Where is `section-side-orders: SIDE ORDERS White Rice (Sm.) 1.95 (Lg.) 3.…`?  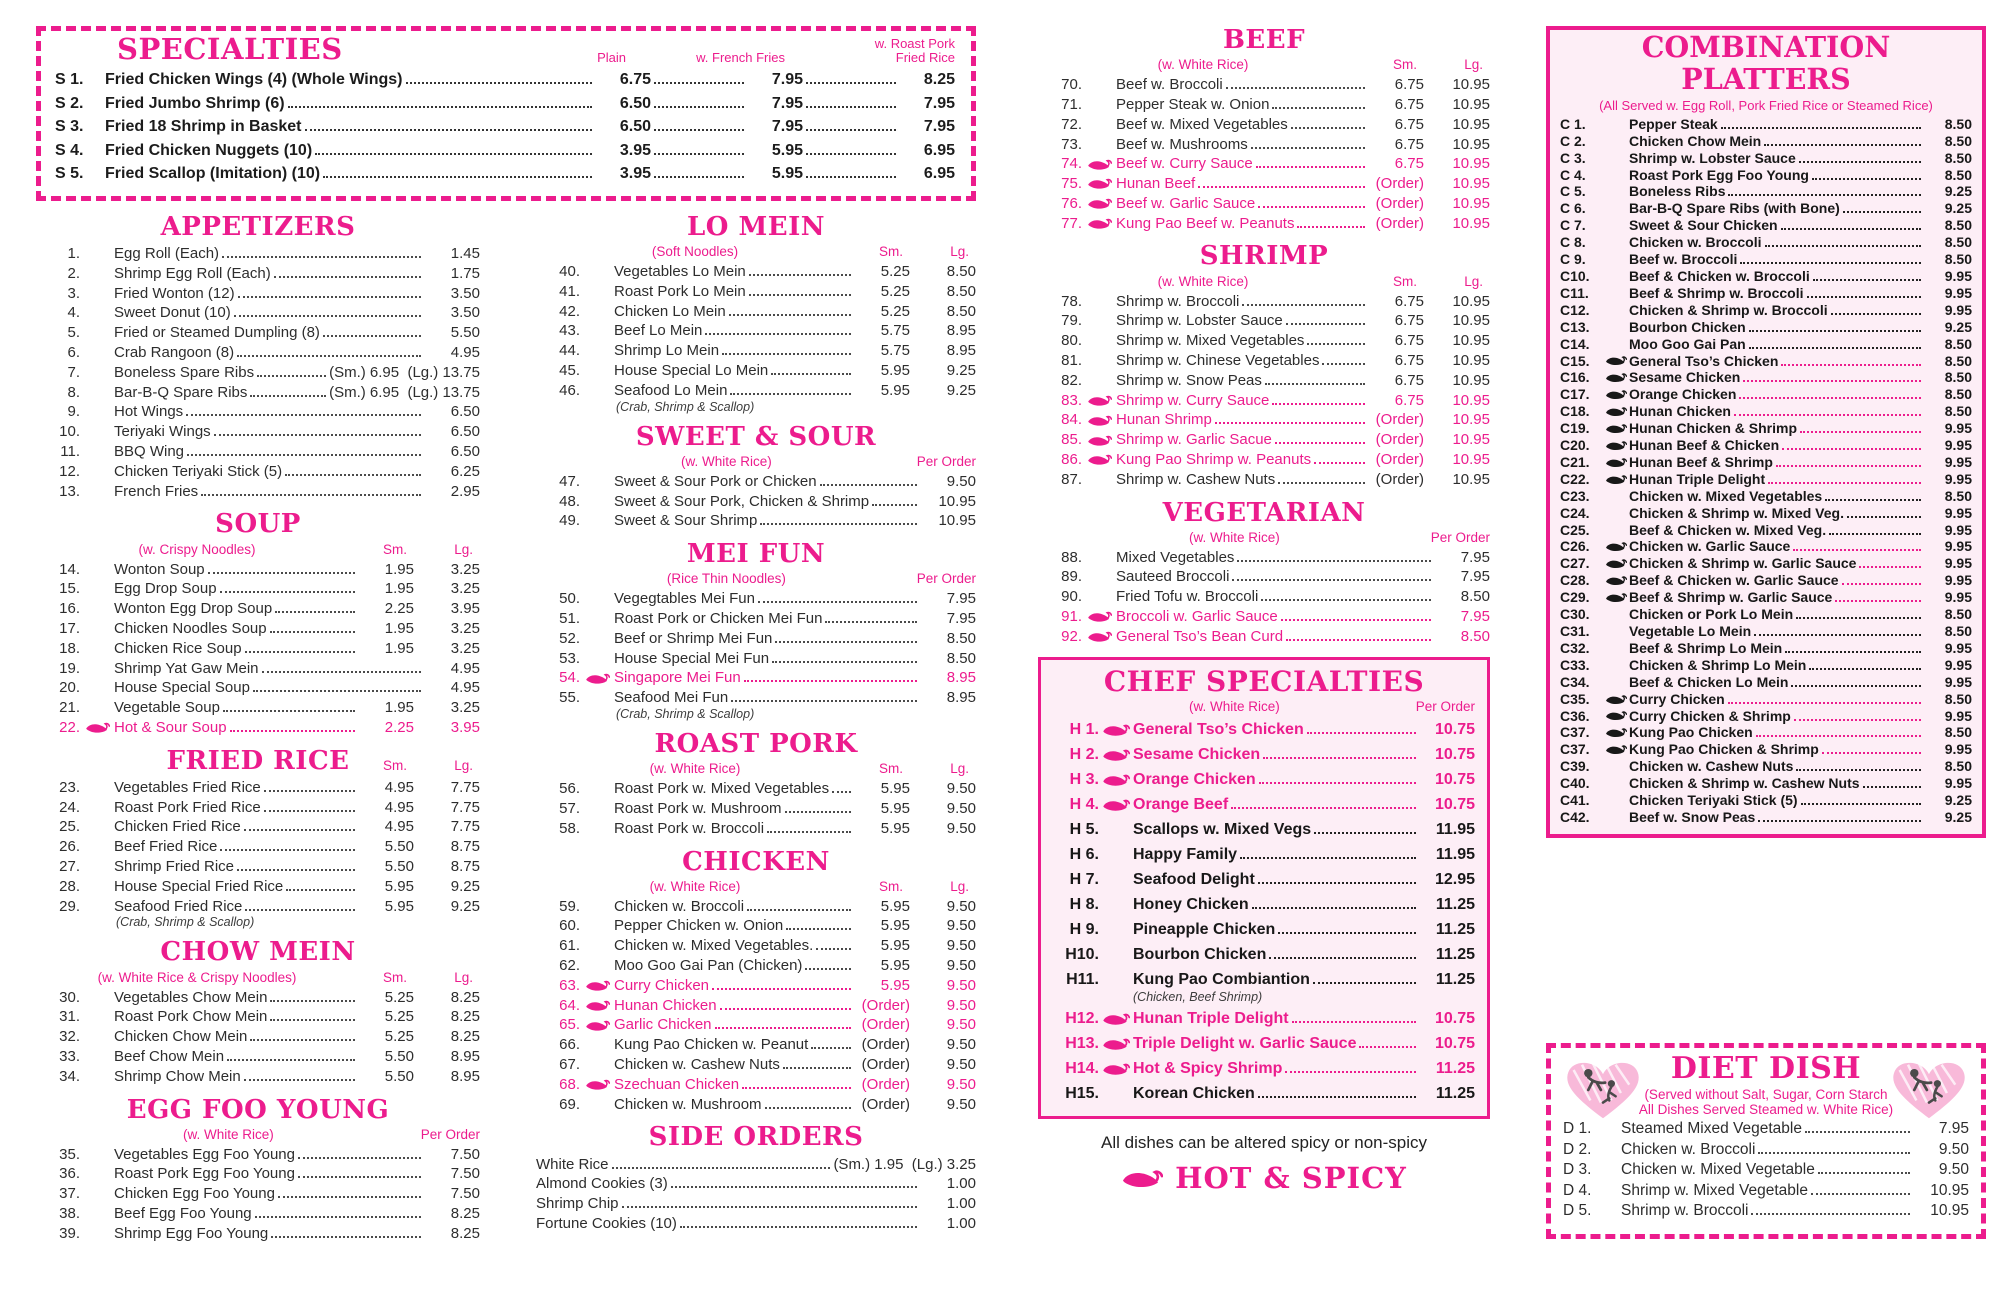 section-side-orders: SIDE ORDERS White Rice (Sm.) 1.95 (Lg.) 3.… is located at coordinates (756, 1178).